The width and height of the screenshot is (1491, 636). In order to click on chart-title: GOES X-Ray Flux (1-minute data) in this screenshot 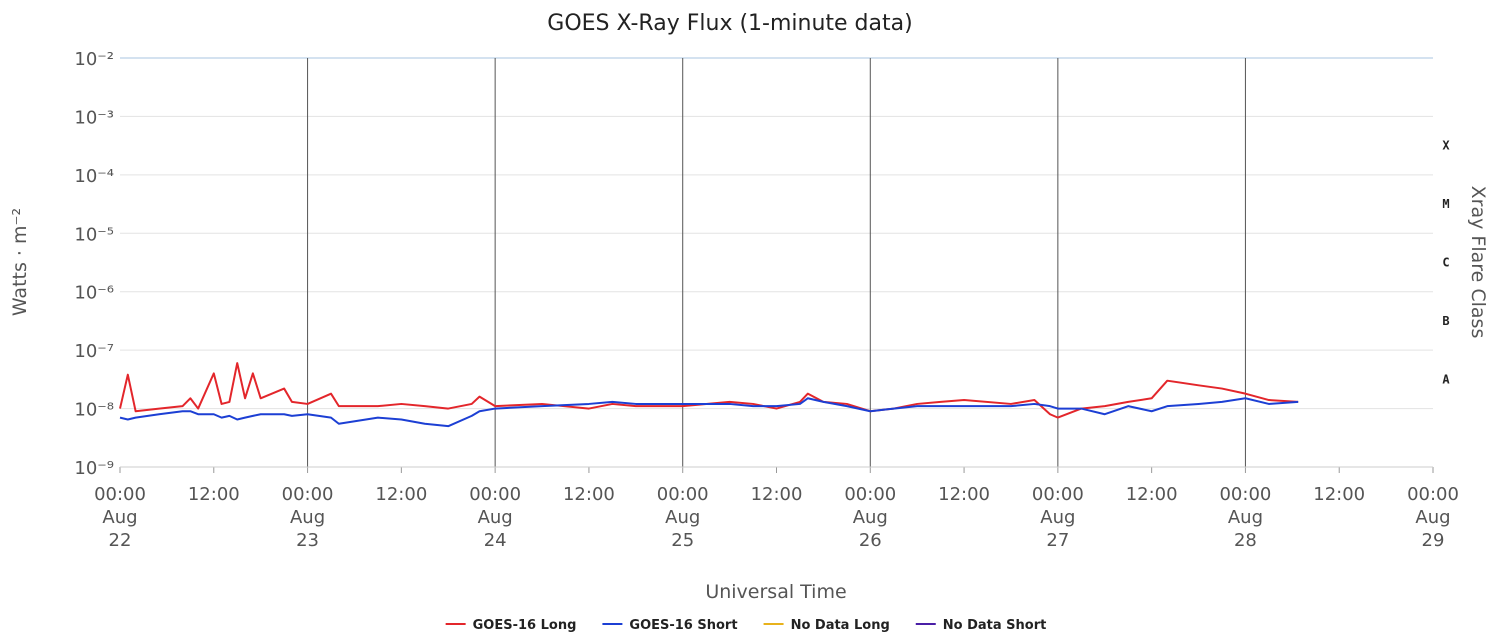, I will do `click(729, 23)`.